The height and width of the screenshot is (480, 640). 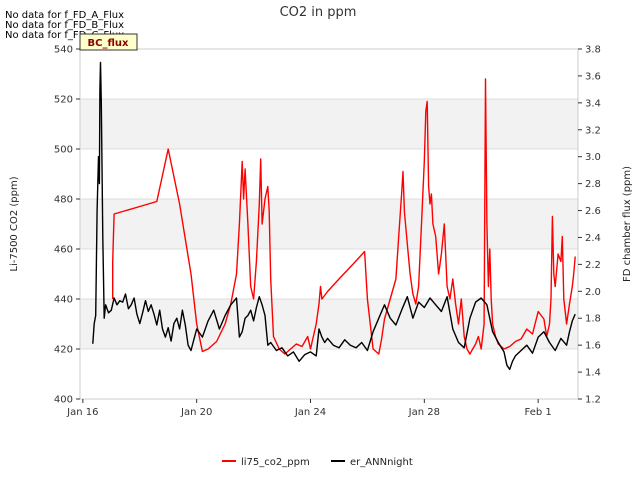 What do you see at coordinates (63, 100) in the screenshot?
I see `y-tick-label-6: 520` at bounding box center [63, 100].